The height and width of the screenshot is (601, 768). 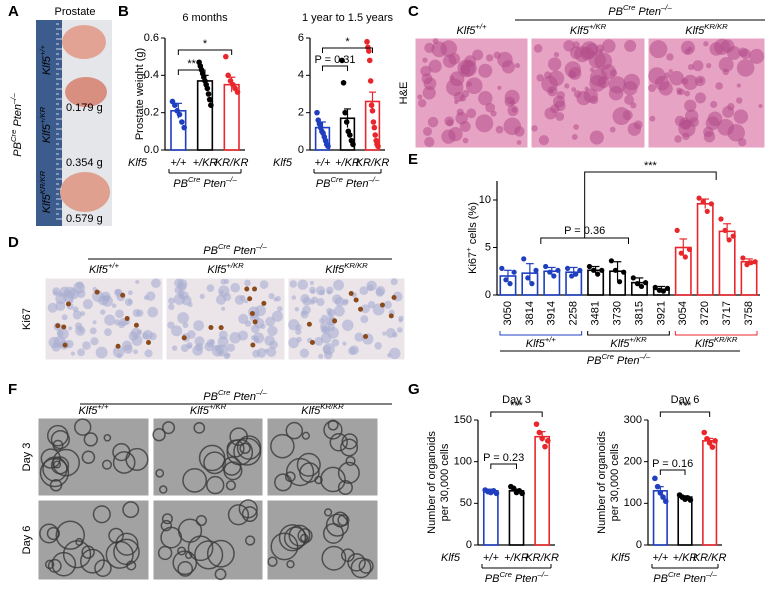 I want to click on significance-label: ***, so click(x=686, y=406).